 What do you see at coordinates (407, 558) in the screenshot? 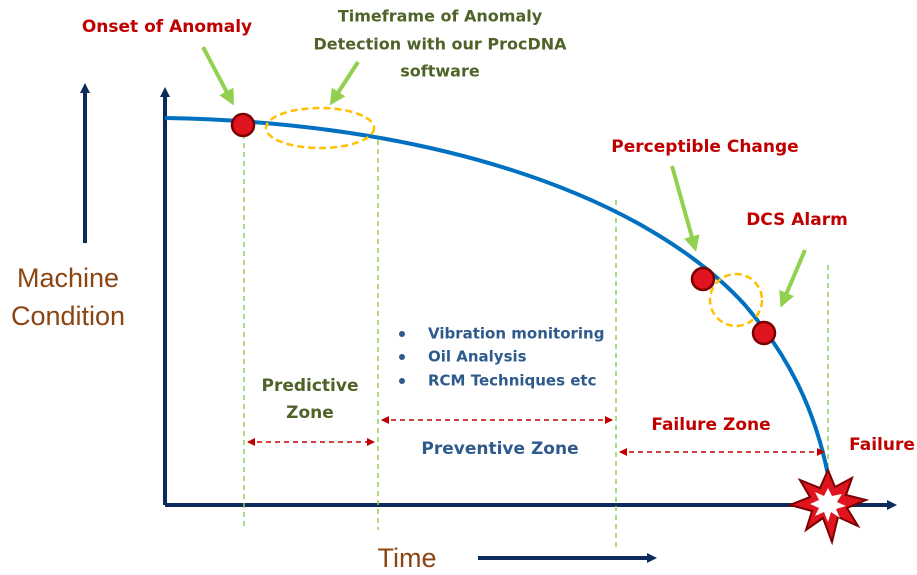
I see `x-axis-label: Time` at bounding box center [407, 558].